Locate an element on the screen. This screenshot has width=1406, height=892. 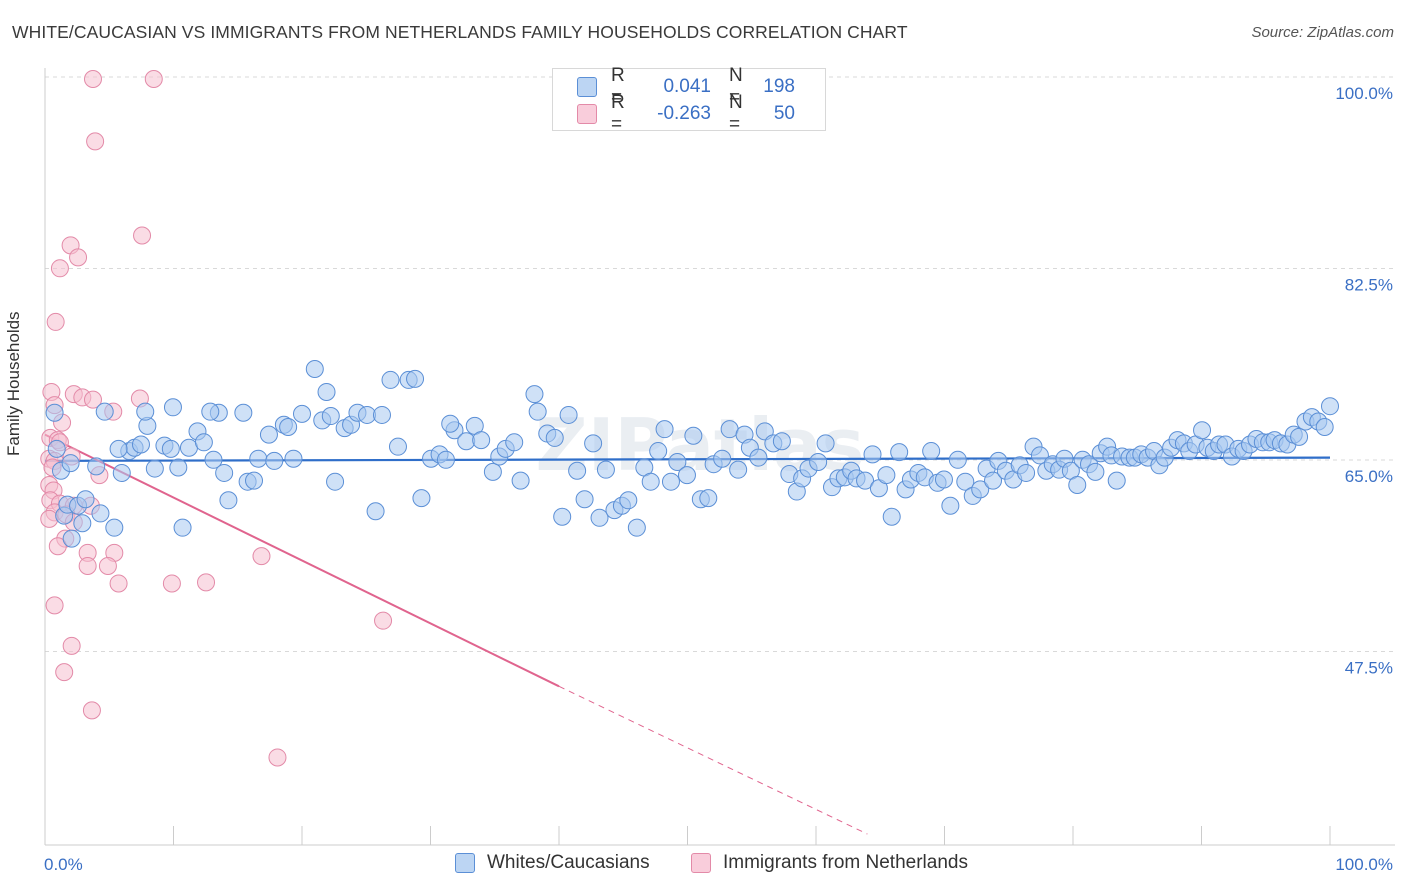
legend-n-value: 50 is located at coordinates (784, 113).